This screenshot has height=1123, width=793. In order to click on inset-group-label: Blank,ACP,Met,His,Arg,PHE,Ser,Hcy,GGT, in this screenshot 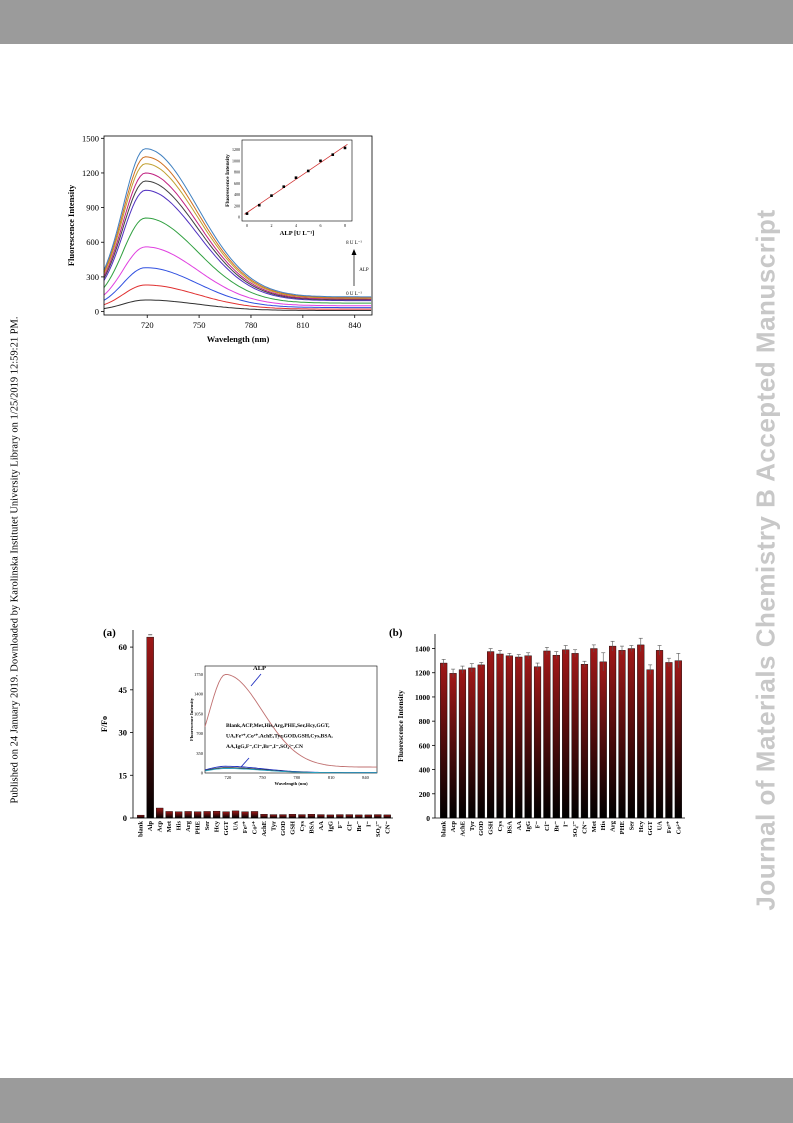, I will do `click(278, 726)`.